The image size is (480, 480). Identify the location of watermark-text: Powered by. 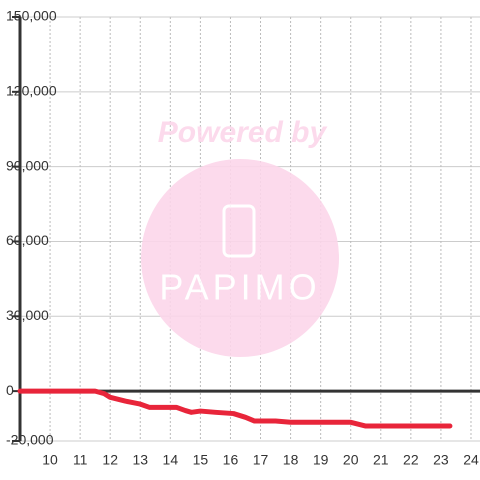
(243, 132).